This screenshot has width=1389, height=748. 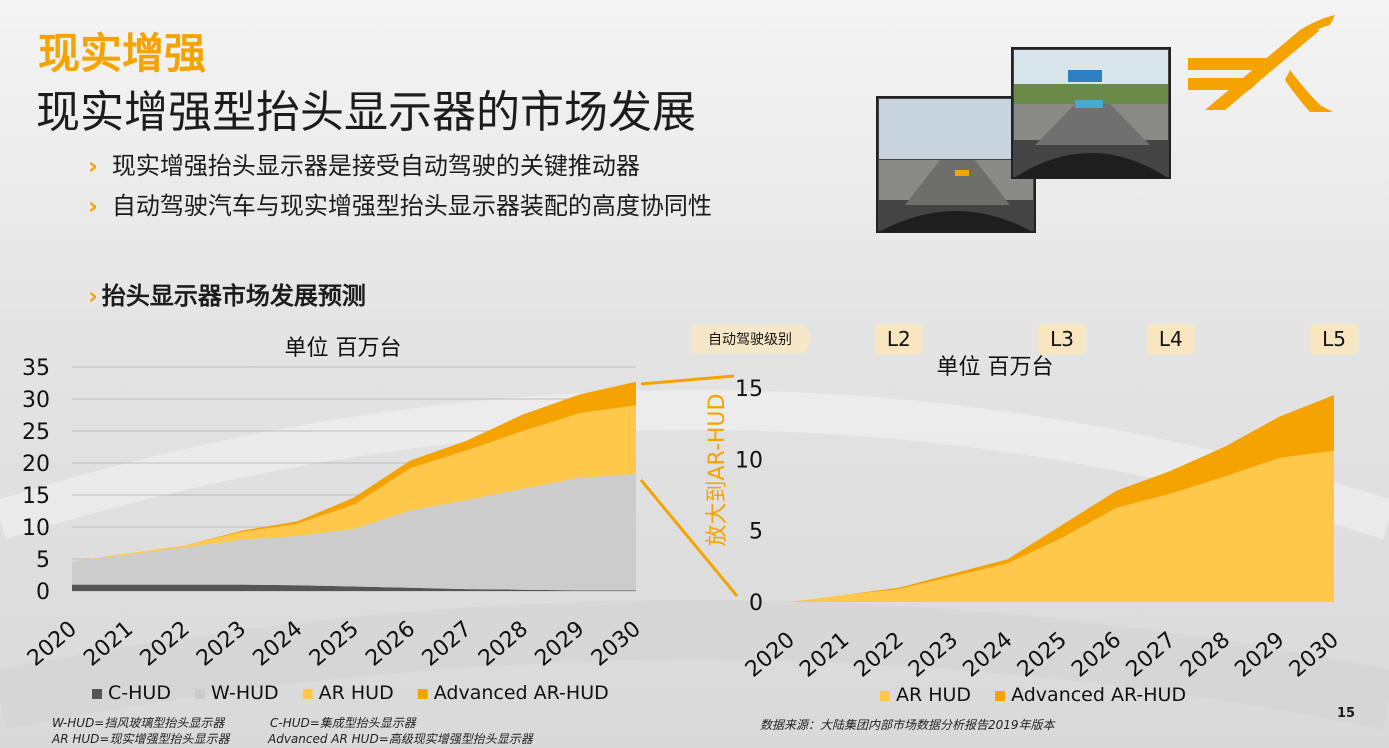 I want to click on section-title-text: 抬头显示器市场发展预测, so click(x=233, y=296).